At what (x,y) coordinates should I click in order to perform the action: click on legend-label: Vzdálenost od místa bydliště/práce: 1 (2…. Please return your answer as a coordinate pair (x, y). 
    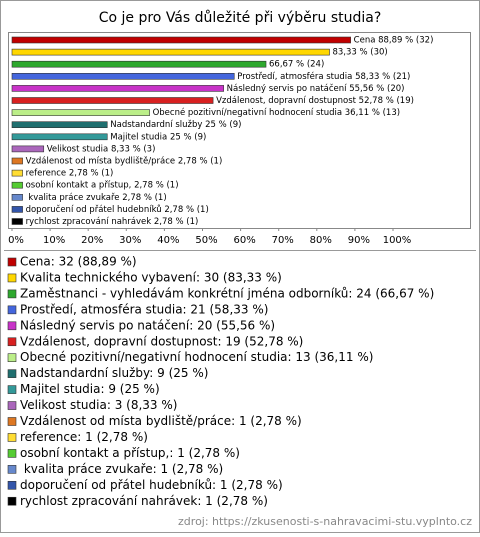
    Looking at the image, I should click on (161, 421).